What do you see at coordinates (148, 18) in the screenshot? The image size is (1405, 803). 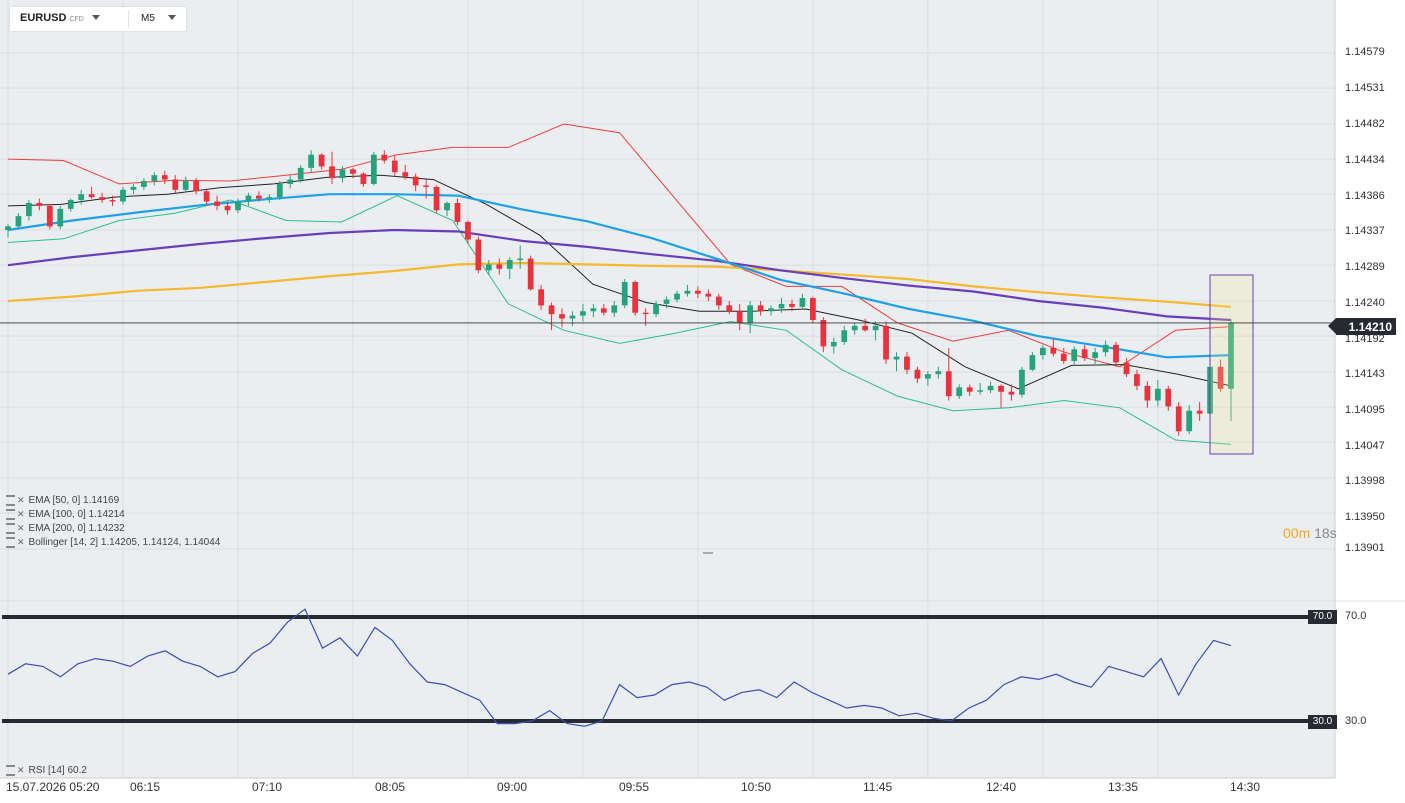 I see `timeframe-selector: M5` at bounding box center [148, 18].